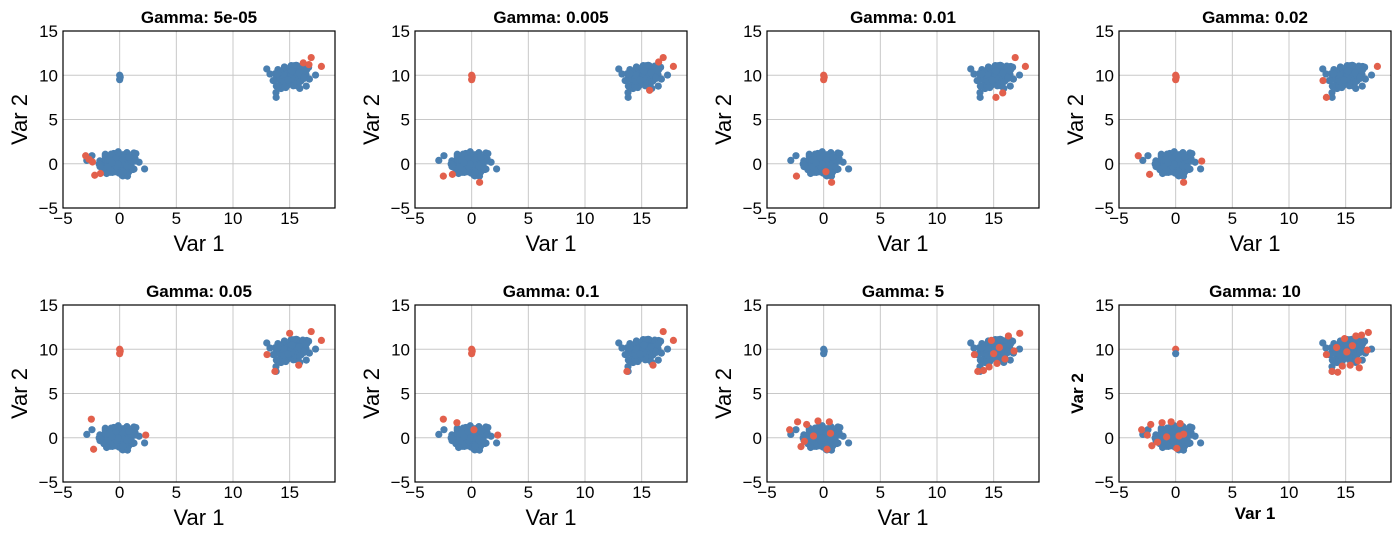  I want to click on scatter-panel-5: −5 0 5 10 15 −5 0 5 10 15 Gamma: 0.05 Var 1 Var 2, so click(171, 406).